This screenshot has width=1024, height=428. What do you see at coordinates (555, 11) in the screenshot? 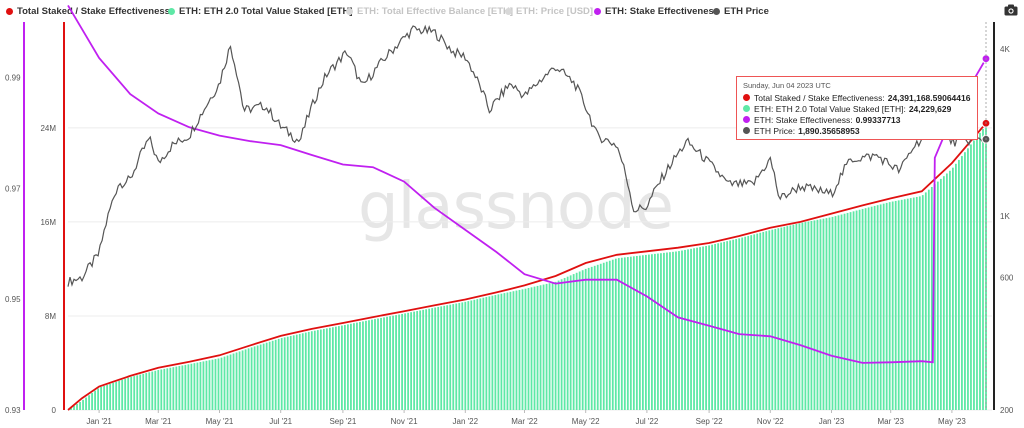
I see `legend-label: ETH: Price [USD]` at bounding box center [555, 11].